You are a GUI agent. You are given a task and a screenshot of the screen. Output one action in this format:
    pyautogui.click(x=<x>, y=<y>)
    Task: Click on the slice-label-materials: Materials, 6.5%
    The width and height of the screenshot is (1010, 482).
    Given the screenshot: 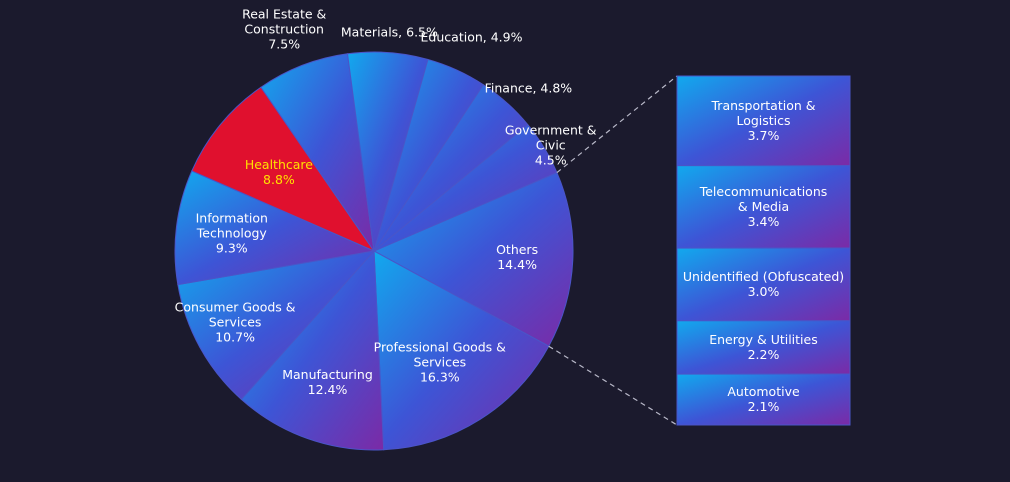 What is the action you would take?
    pyautogui.click(x=389, y=32)
    